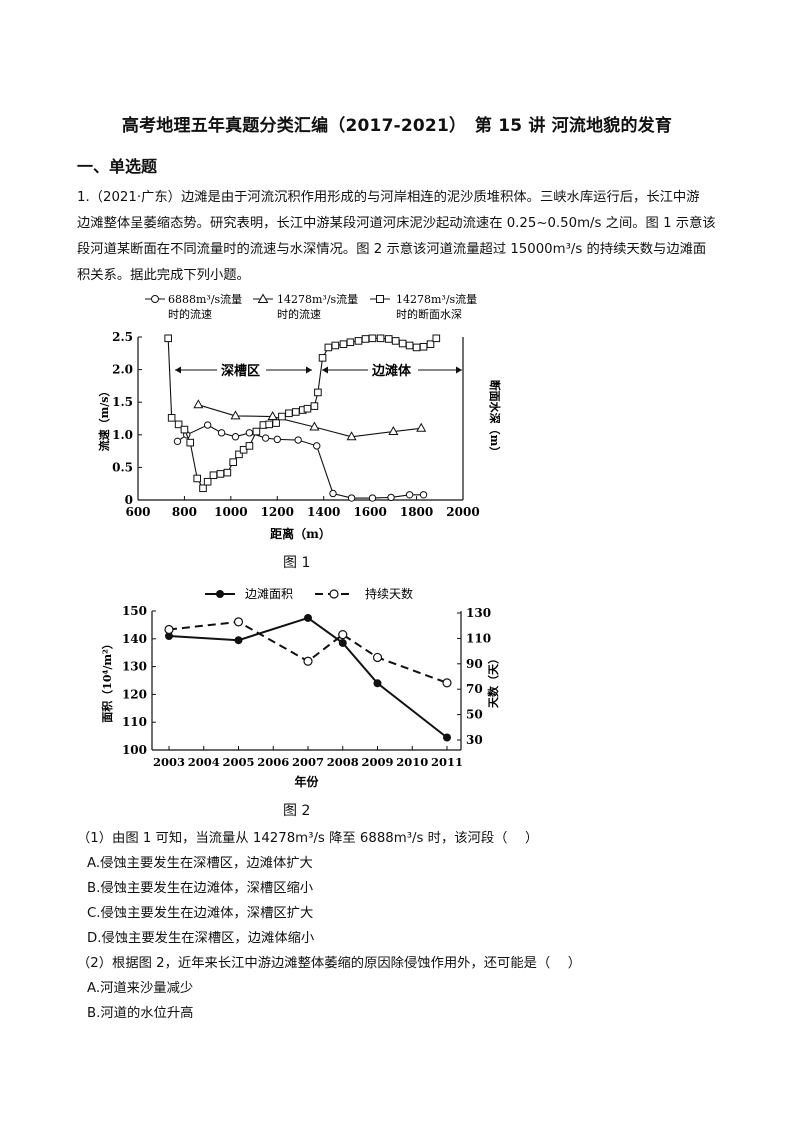 Image resolution: width=794 pixels, height=1123 pixels. What do you see at coordinates (474, 689) in the screenshot?
I see `y2-tick-label: 70` at bounding box center [474, 689].